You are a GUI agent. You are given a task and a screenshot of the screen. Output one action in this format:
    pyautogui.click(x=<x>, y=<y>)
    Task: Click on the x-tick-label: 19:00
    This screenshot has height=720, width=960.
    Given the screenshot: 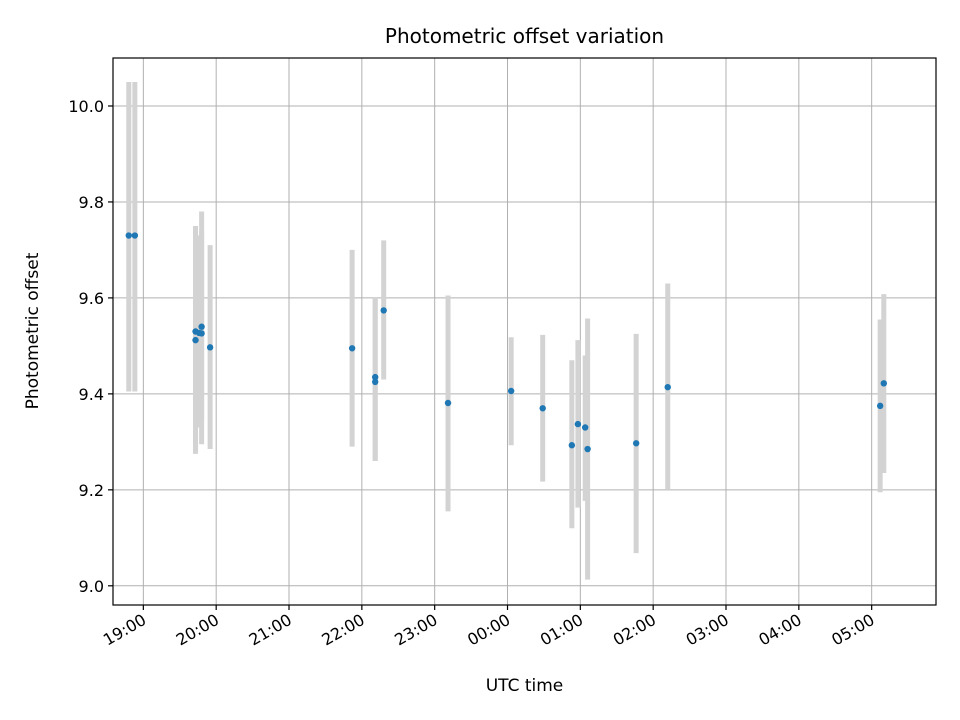 What is the action you would take?
    pyautogui.click(x=124, y=630)
    